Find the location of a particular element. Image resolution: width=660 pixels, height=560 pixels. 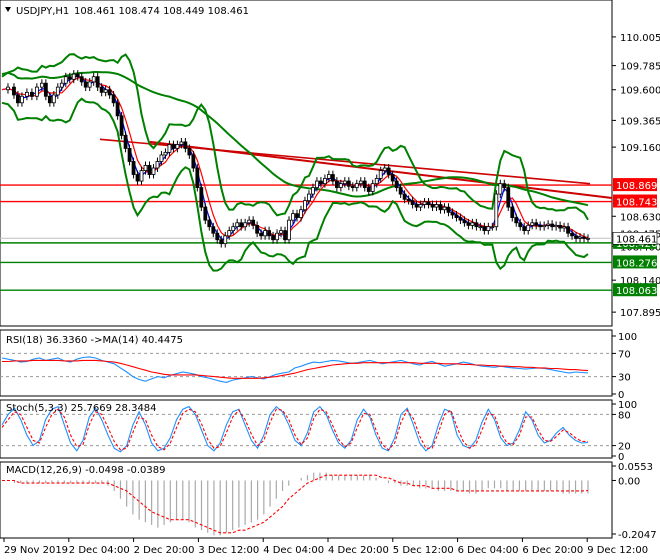

price-tick-label: 107.895 is located at coordinates (640, 313).